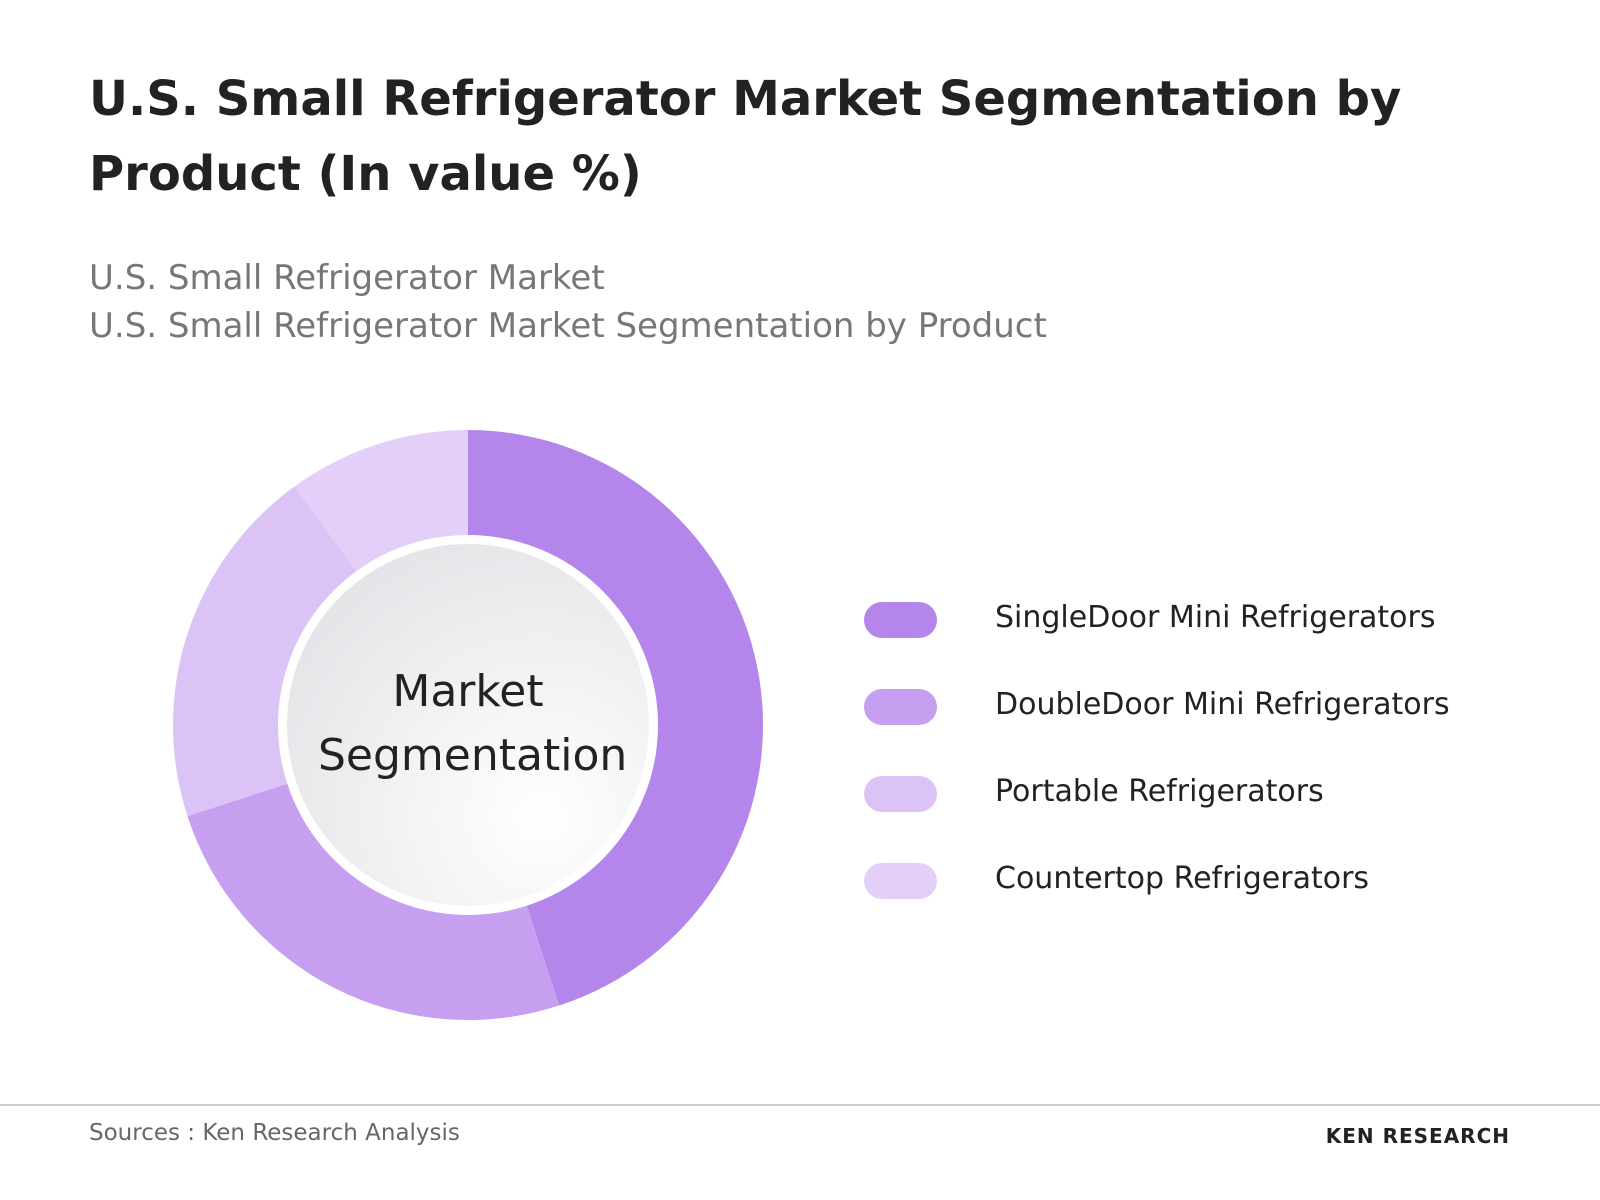 Image resolution: width=1600 pixels, height=1200 pixels. What do you see at coordinates (1159, 791) in the screenshot?
I see `legend-label: Portable Refrigerators` at bounding box center [1159, 791].